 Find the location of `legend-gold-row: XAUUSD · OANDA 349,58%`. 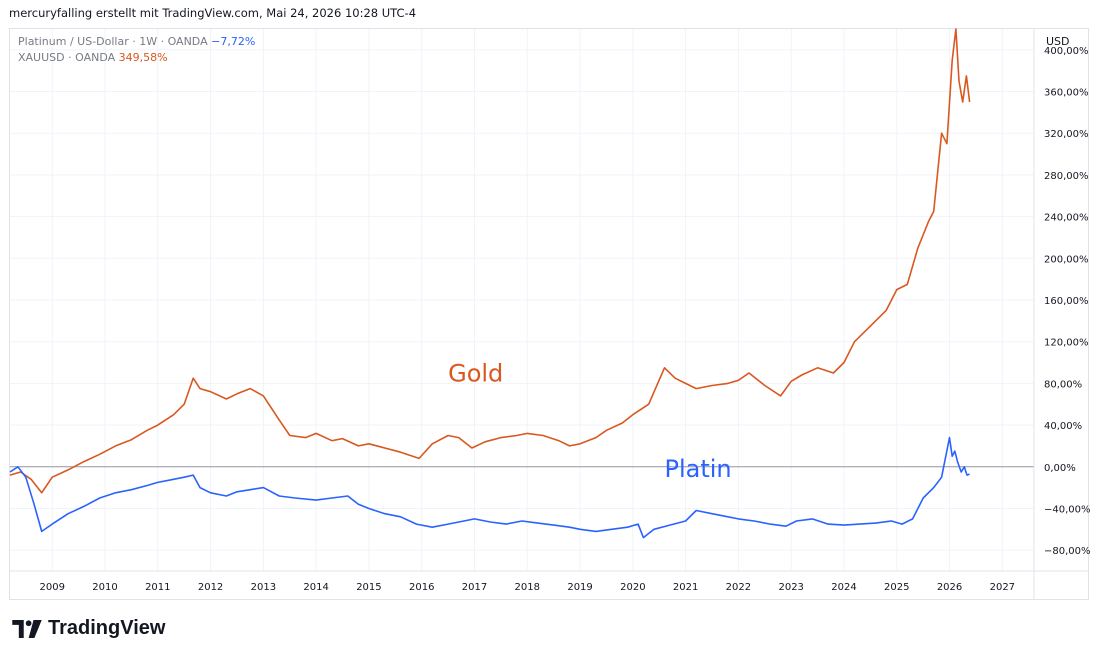

legend-gold-row: XAUUSD · OANDA 349,58% is located at coordinates (136, 58).